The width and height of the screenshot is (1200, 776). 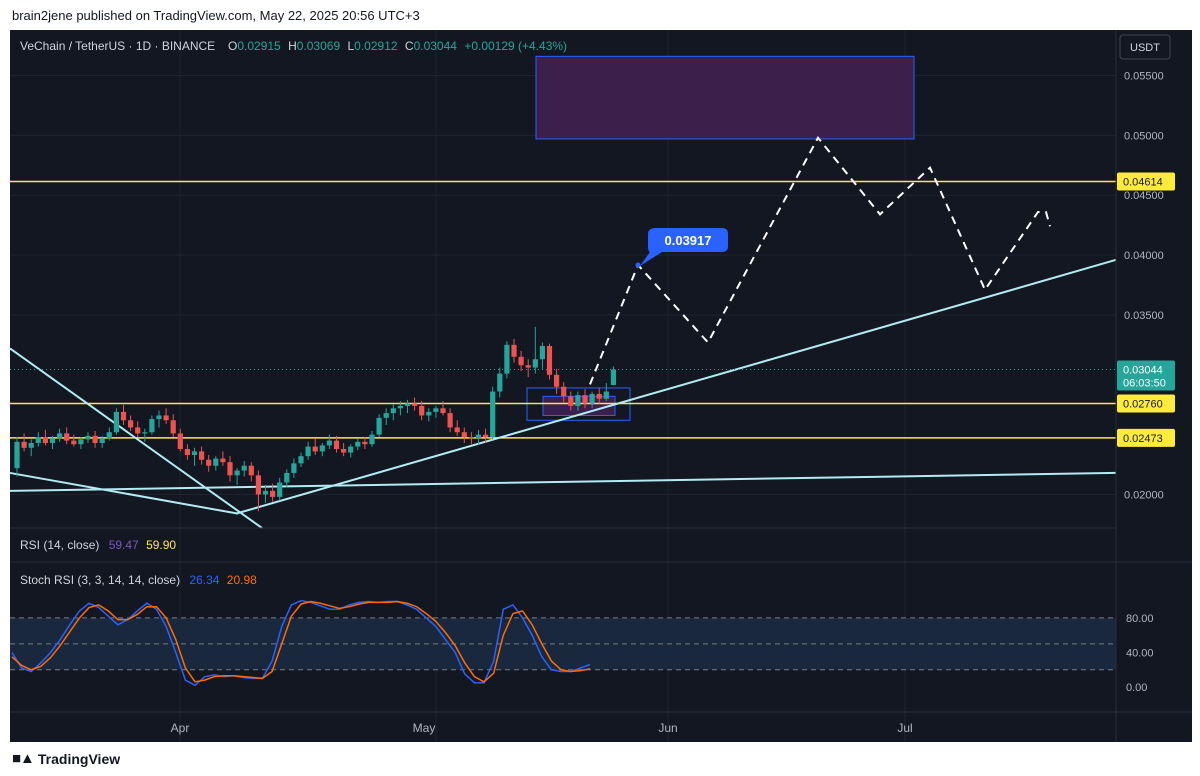 What do you see at coordinates (424, 728) in the screenshot?
I see `time-axis-label: May` at bounding box center [424, 728].